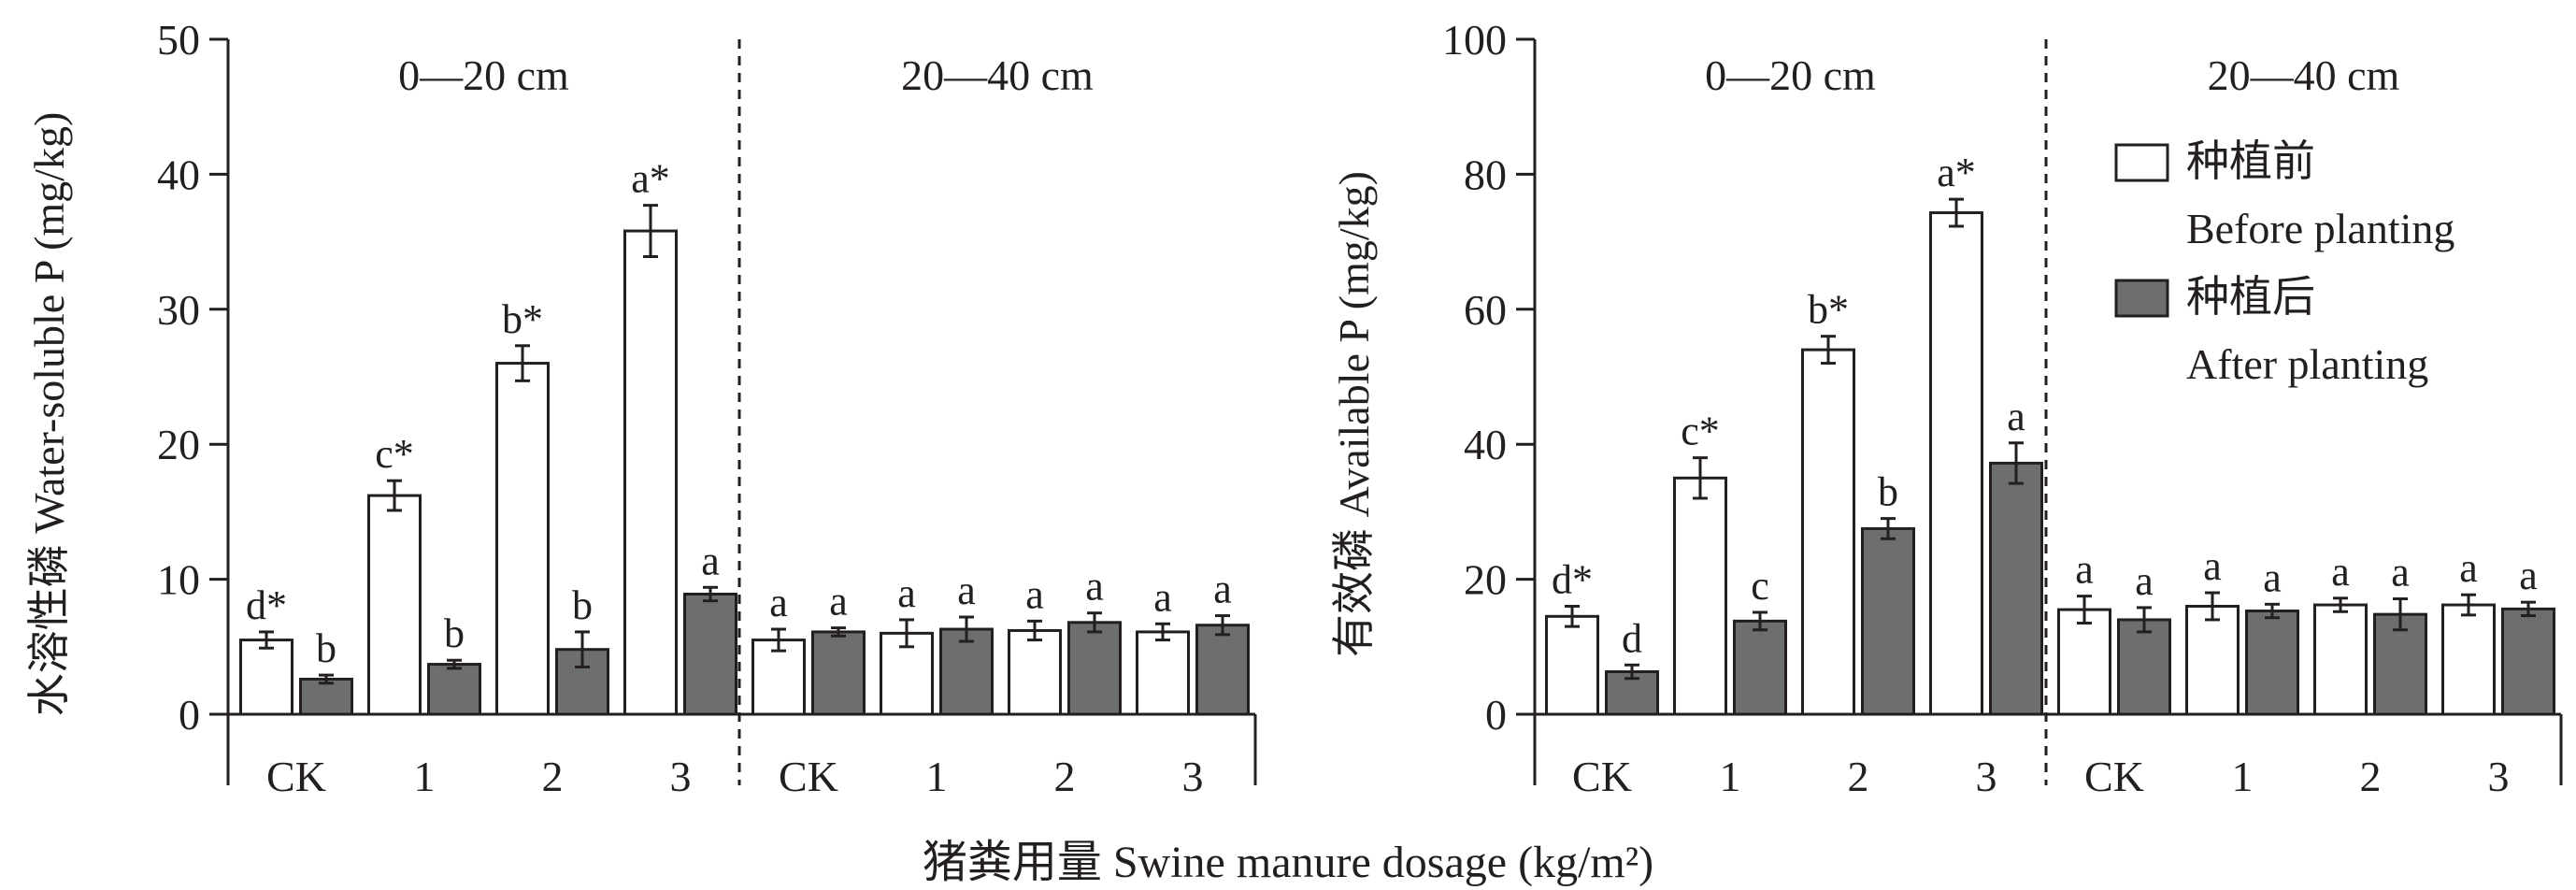  I want to click on legend-swatch-before, so click(2141, 162).